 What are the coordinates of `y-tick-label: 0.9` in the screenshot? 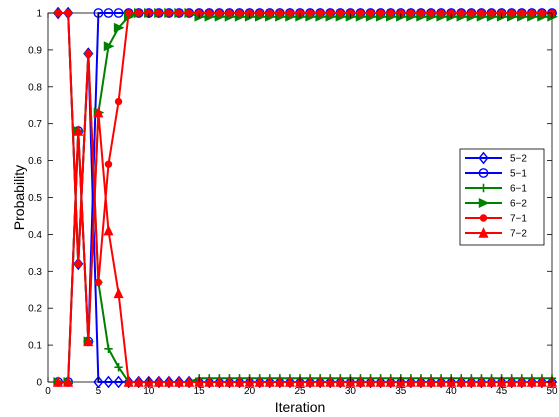 It's located at (35, 50).